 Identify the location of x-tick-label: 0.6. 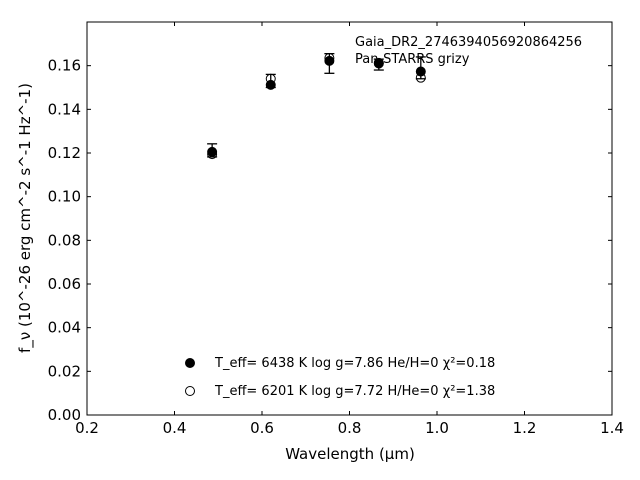
(262, 428).